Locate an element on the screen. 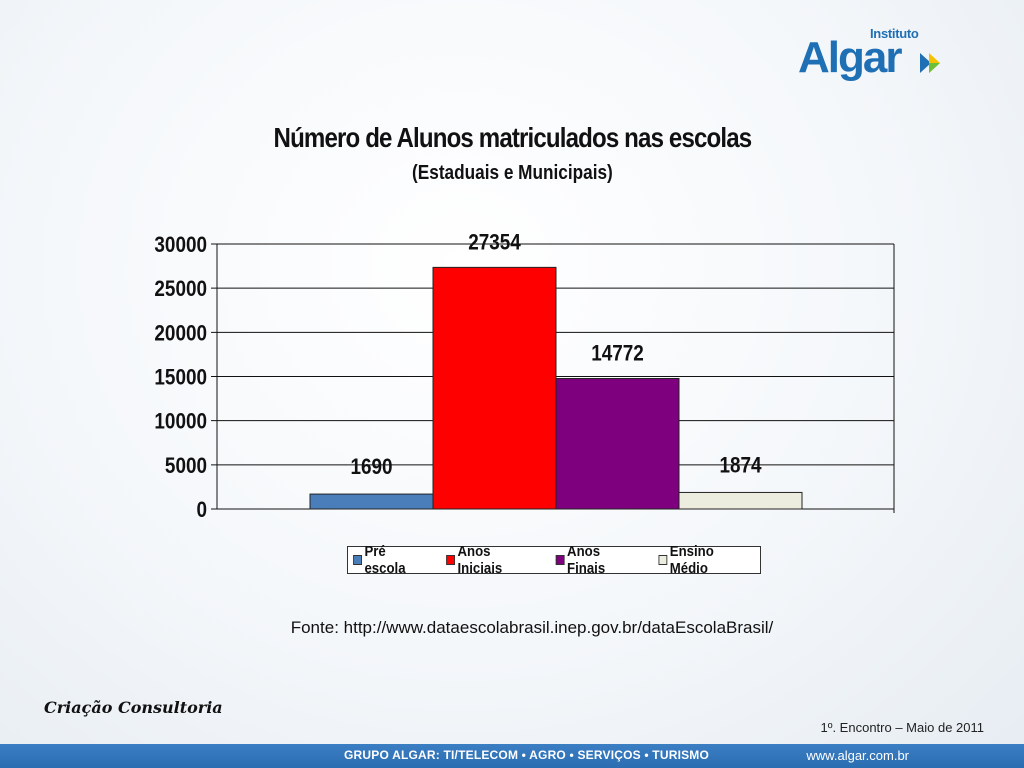 The width and height of the screenshot is (1024, 768). y-tick-label: 10000 is located at coordinates (180, 421).